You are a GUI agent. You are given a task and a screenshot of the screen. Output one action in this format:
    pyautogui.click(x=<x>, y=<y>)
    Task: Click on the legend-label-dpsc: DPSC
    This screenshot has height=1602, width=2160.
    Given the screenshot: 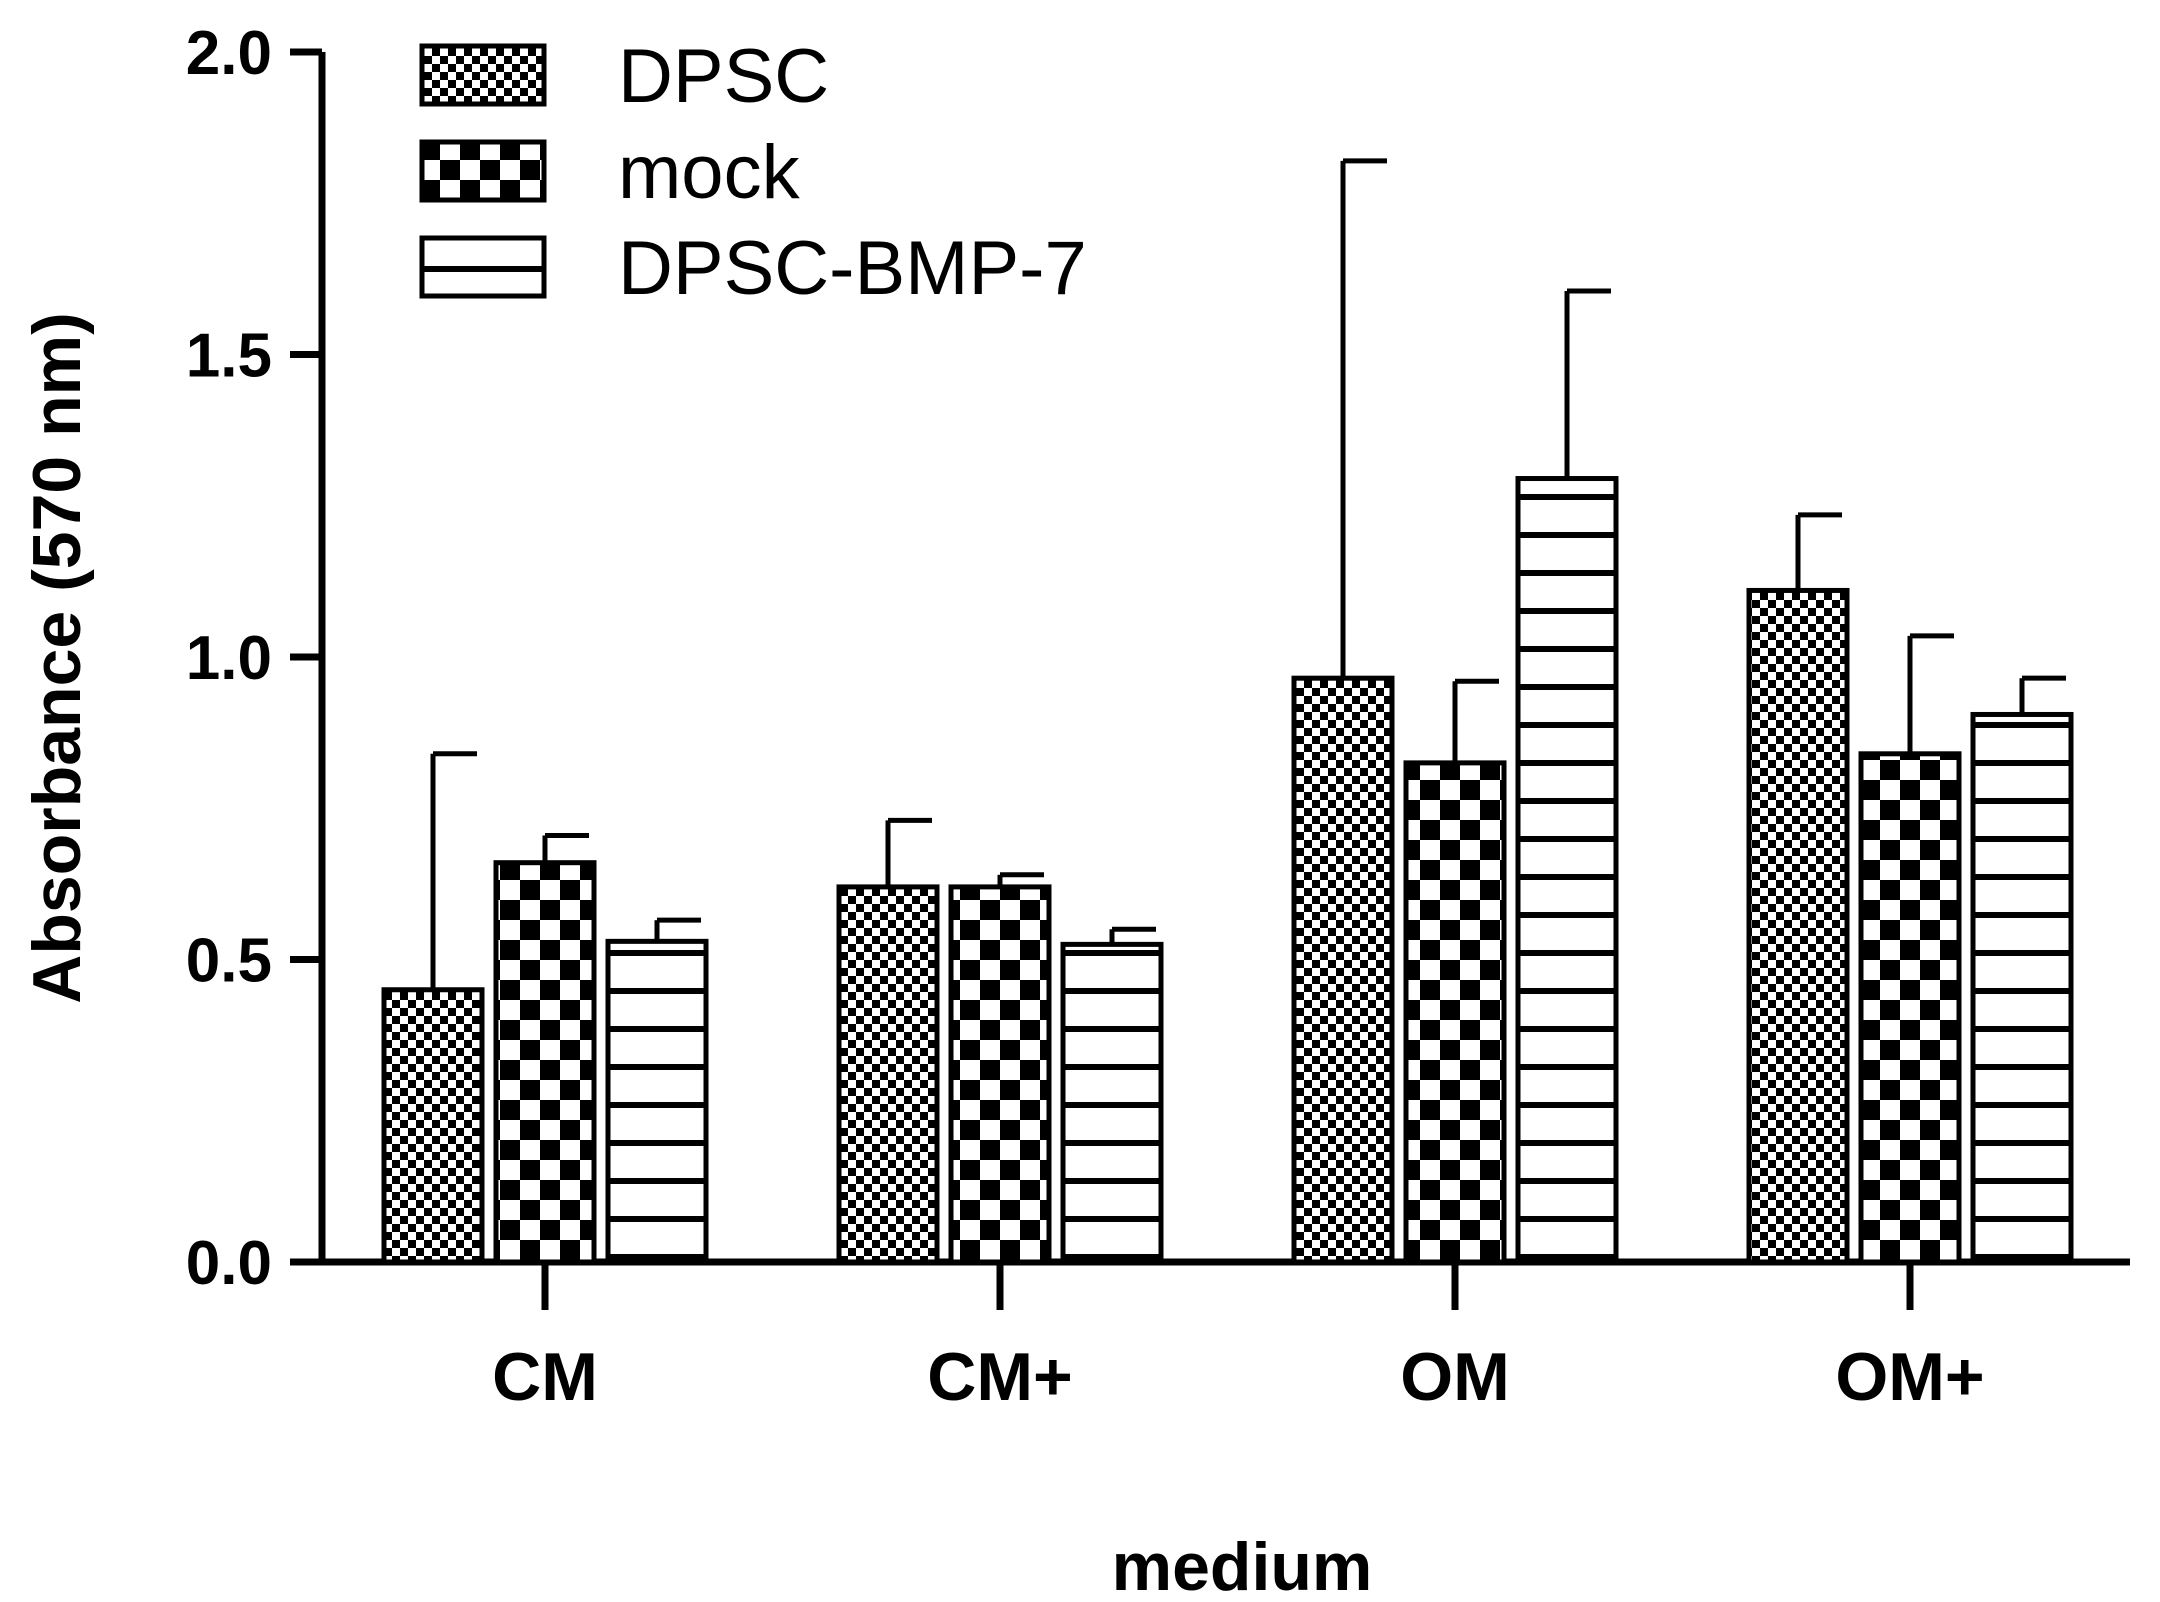 What is the action you would take?
    pyautogui.click(x=723, y=76)
    